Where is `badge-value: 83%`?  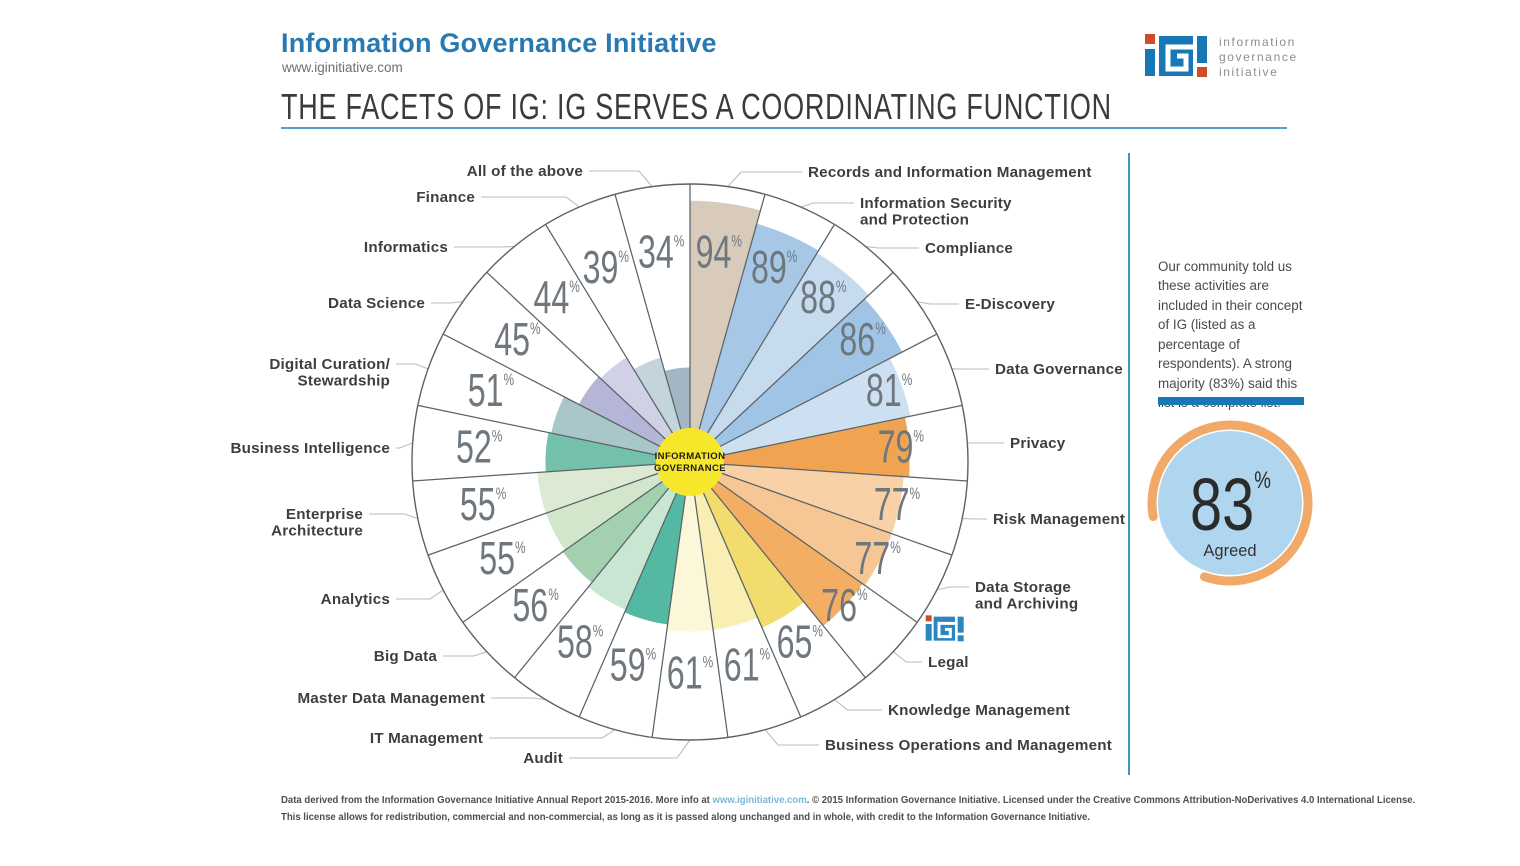 badge-value: 83% is located at coordinates (1230, 505).